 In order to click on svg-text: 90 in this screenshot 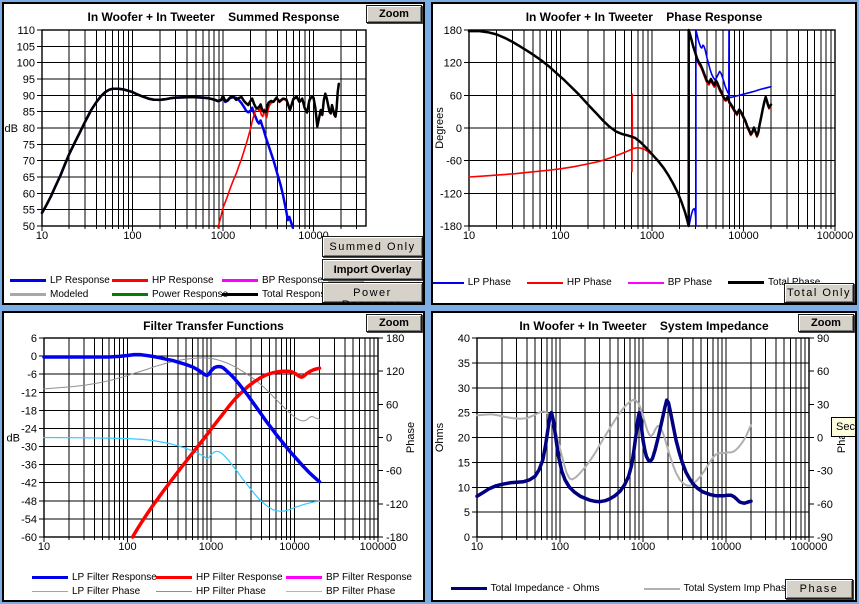, I will do `click(29, 96)`.